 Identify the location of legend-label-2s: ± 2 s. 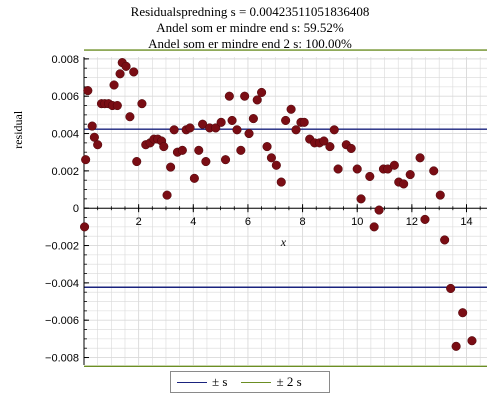
(289, 381).